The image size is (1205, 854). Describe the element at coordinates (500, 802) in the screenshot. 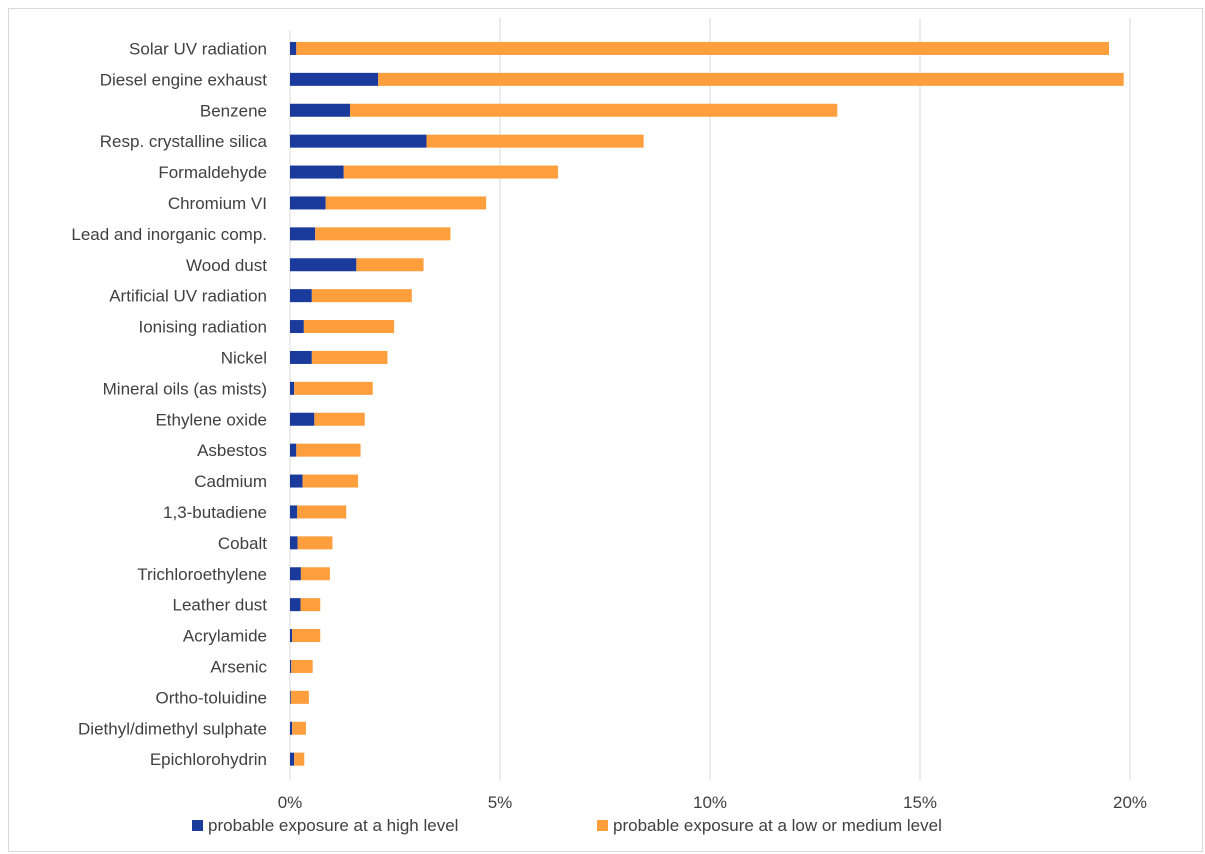

I see `x-tick-label: 5%` at that location.